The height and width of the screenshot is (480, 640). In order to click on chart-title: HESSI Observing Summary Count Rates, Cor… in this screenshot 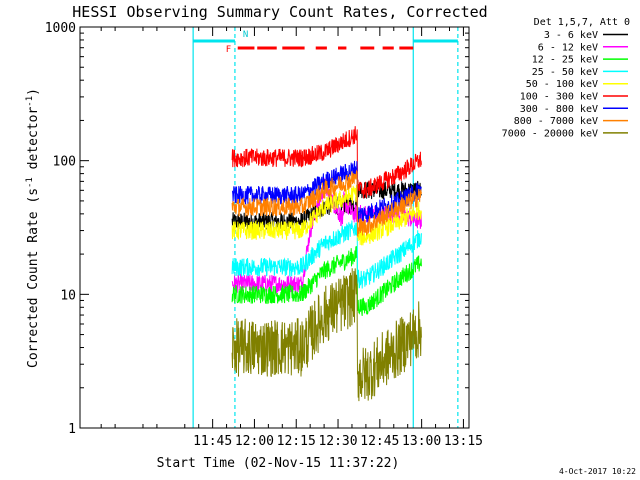, I will do `click(279, 12)`.